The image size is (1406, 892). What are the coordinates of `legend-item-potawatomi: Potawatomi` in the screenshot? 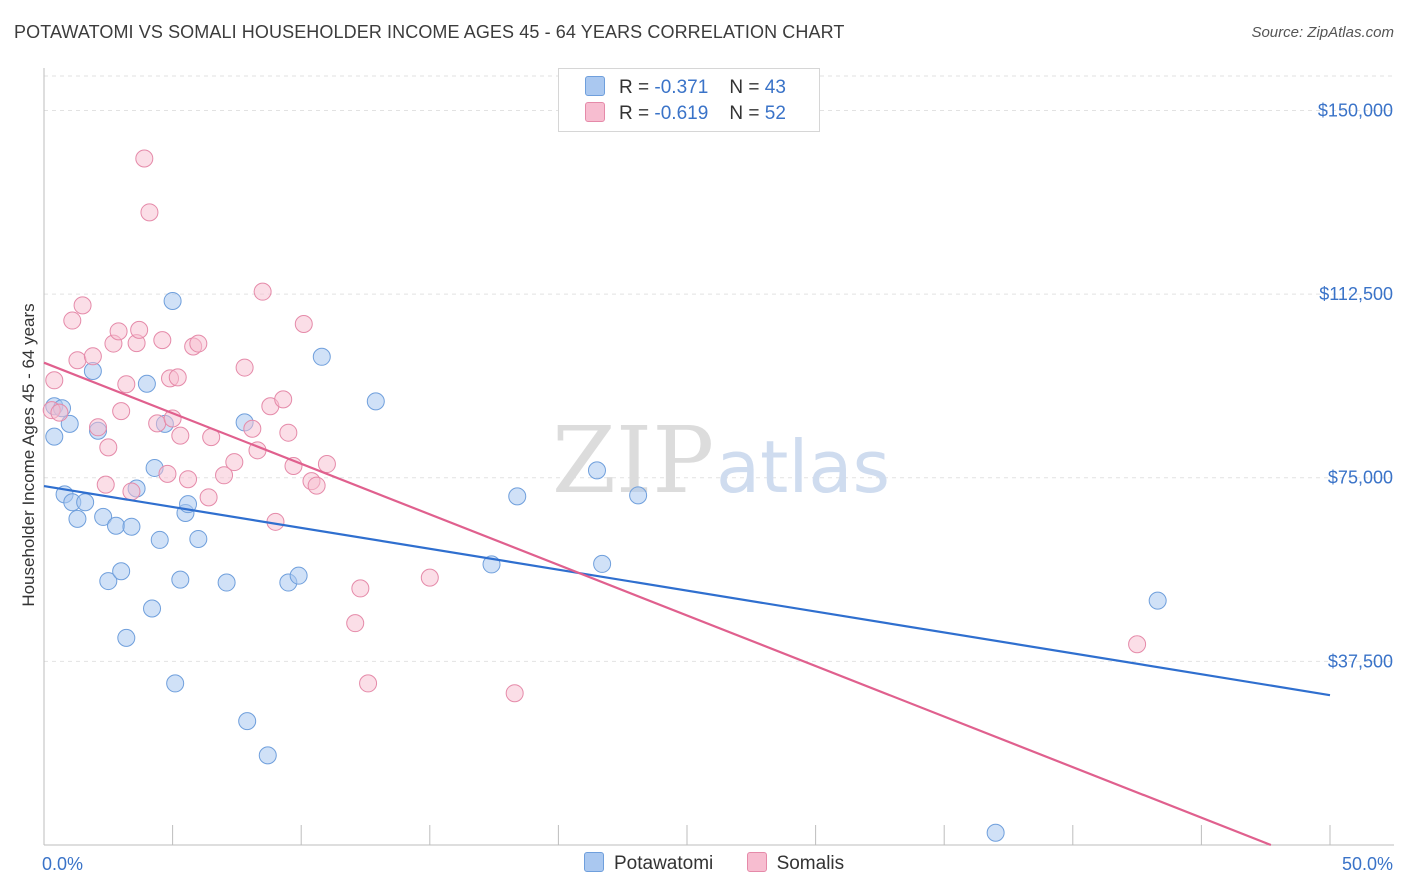 It's located at (648, 863).